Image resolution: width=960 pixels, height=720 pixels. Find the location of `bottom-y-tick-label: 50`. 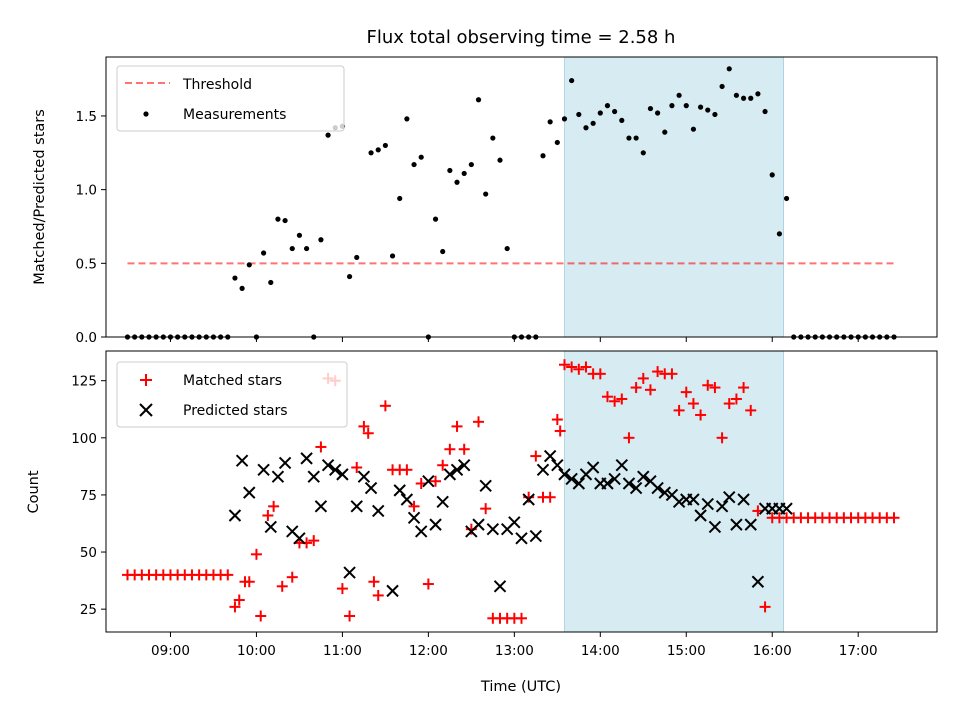

bottom-y-tick-label: 50 is located at coordinates (88, 553).